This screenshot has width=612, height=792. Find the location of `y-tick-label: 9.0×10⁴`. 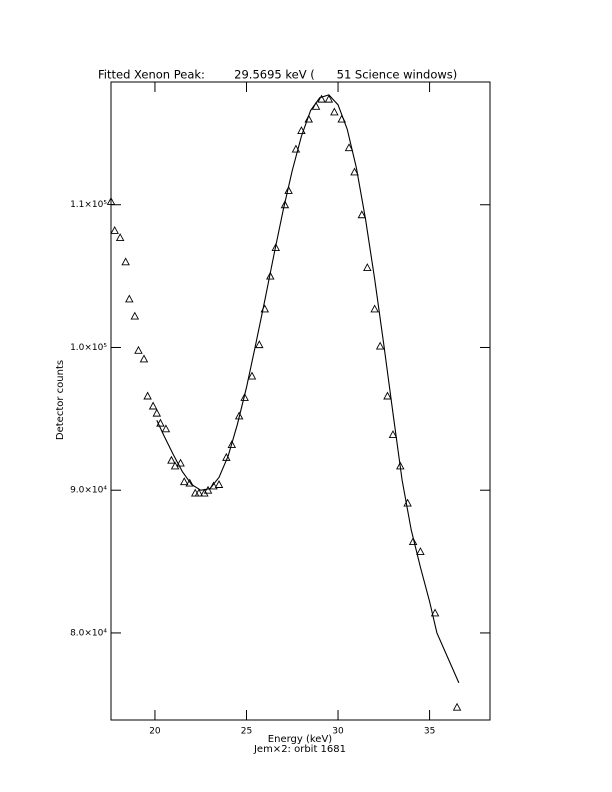

y-tick-label: 9.0×10⁴ is located at coordinates (88, 491).